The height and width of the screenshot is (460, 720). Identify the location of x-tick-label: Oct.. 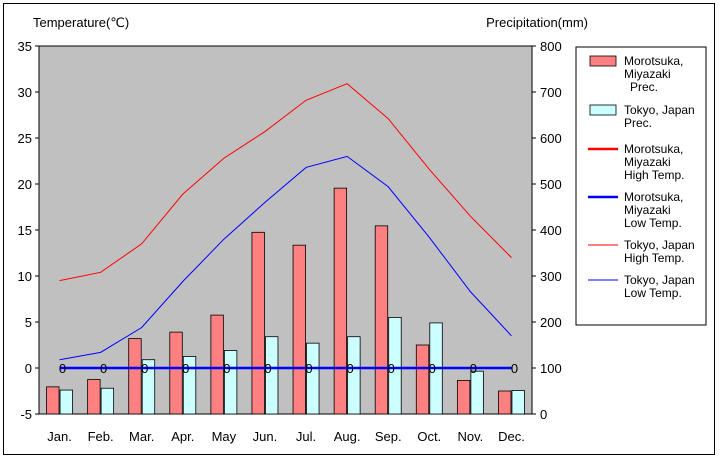
(429, 436).